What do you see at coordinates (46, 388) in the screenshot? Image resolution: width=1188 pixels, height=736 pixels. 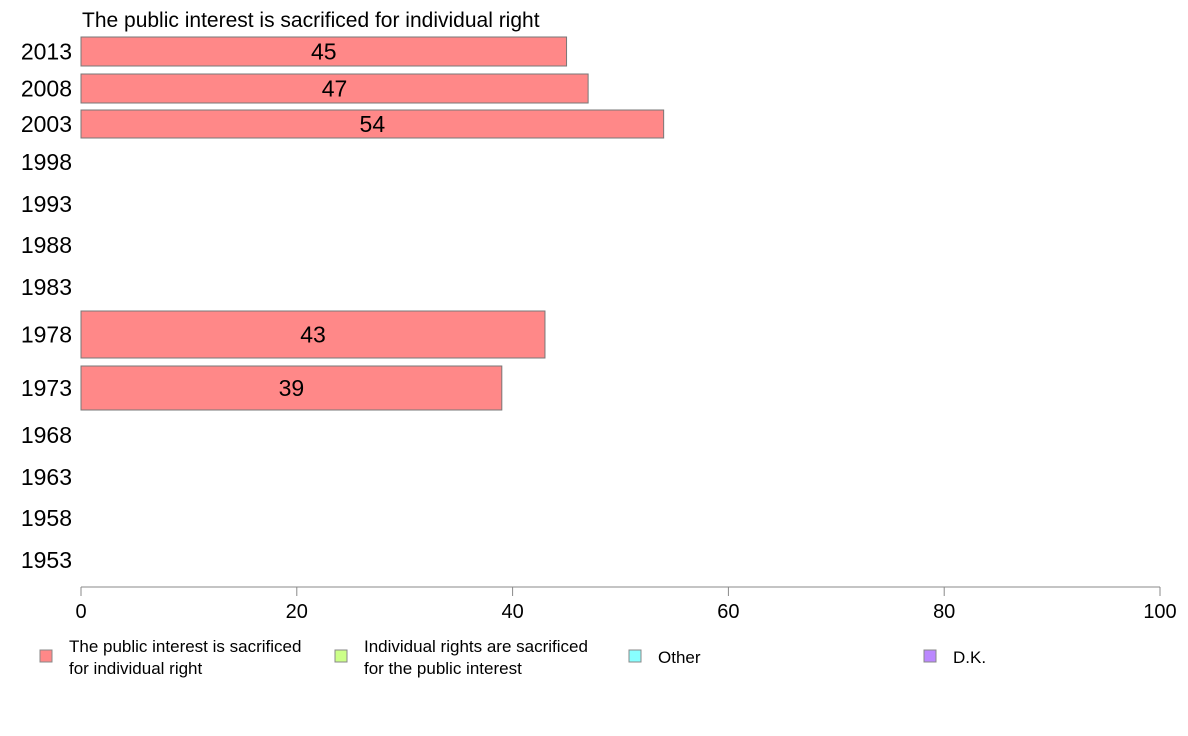 I see `y-tick-label: 1973` at bounding box center [46, 388].